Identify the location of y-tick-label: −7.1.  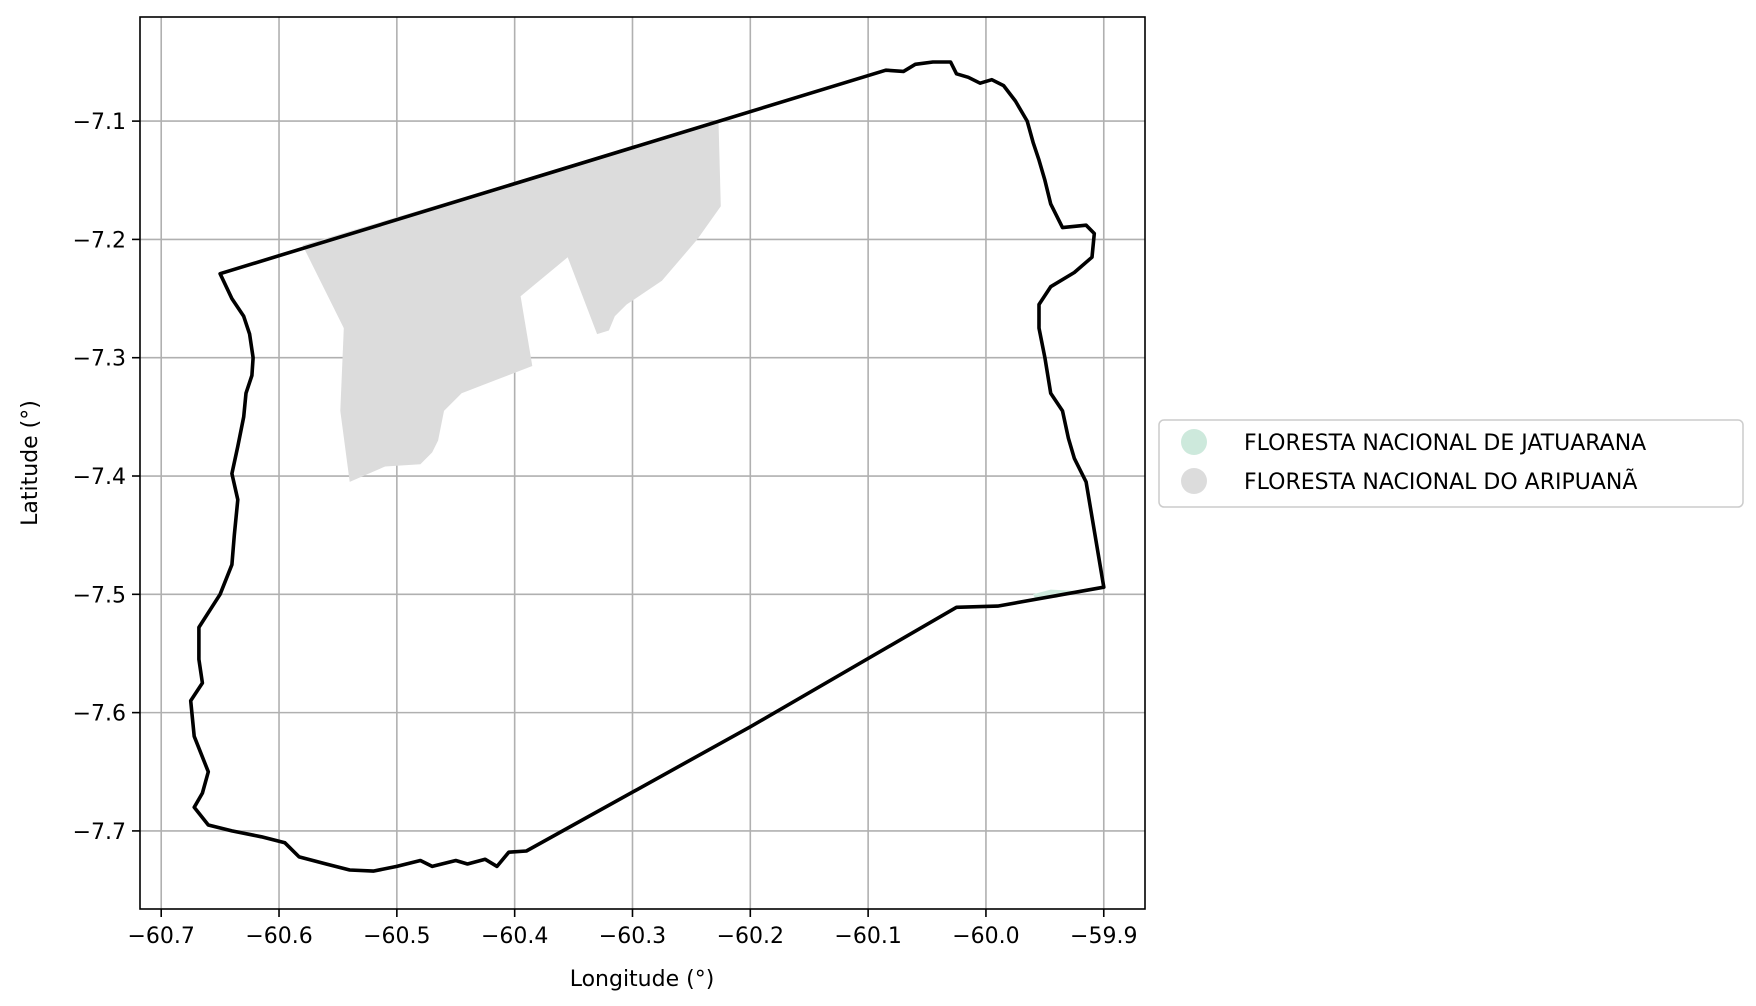
(99, 122).